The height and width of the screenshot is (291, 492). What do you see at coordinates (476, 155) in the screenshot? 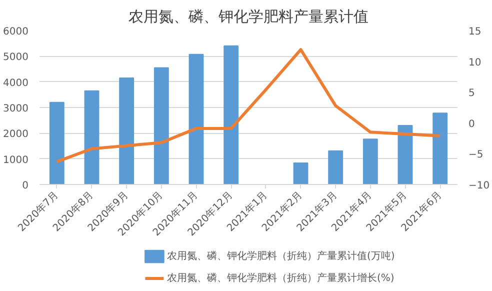
I see `y2-tick-label: −5` at bounding box center [476, 155].